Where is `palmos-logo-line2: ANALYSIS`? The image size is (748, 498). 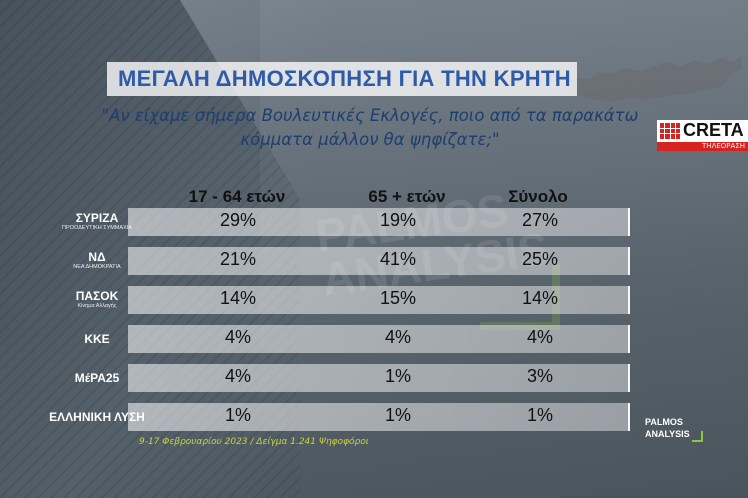
palmos-logo-line2: ANALYSIS is located at coordinates (667, 434).